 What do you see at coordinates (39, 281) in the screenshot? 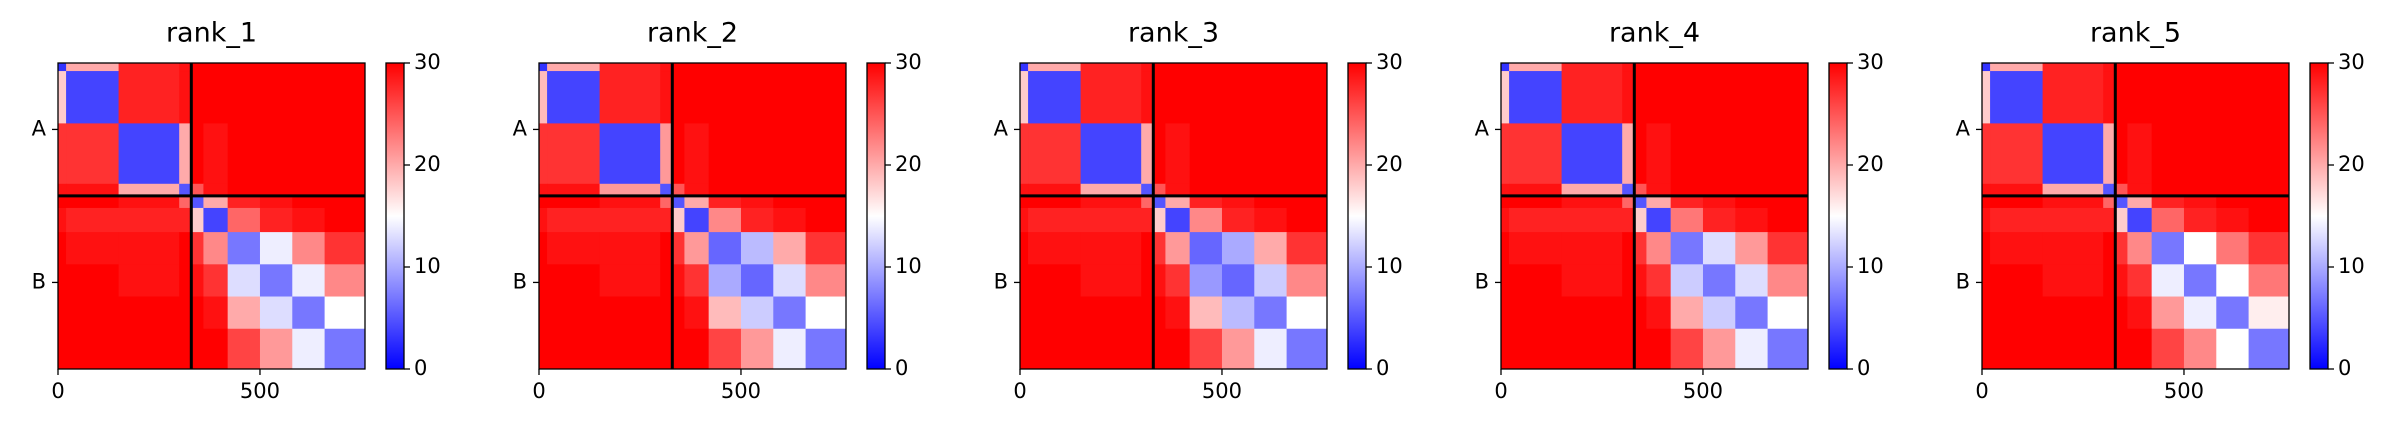
I see `y-tick-label: B` at bounding box center [39, 281].